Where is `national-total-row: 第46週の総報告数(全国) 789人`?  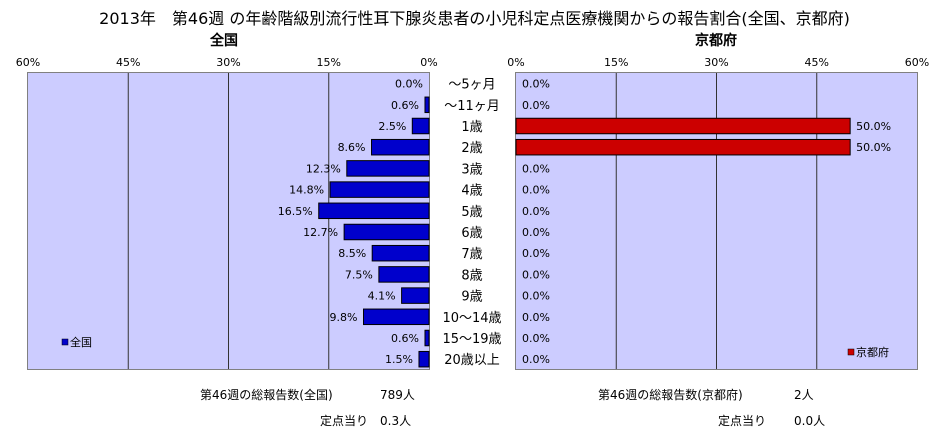 national-total-row: 第46週の総報告数(全国) 789人 is located at coordinates (307, 394).